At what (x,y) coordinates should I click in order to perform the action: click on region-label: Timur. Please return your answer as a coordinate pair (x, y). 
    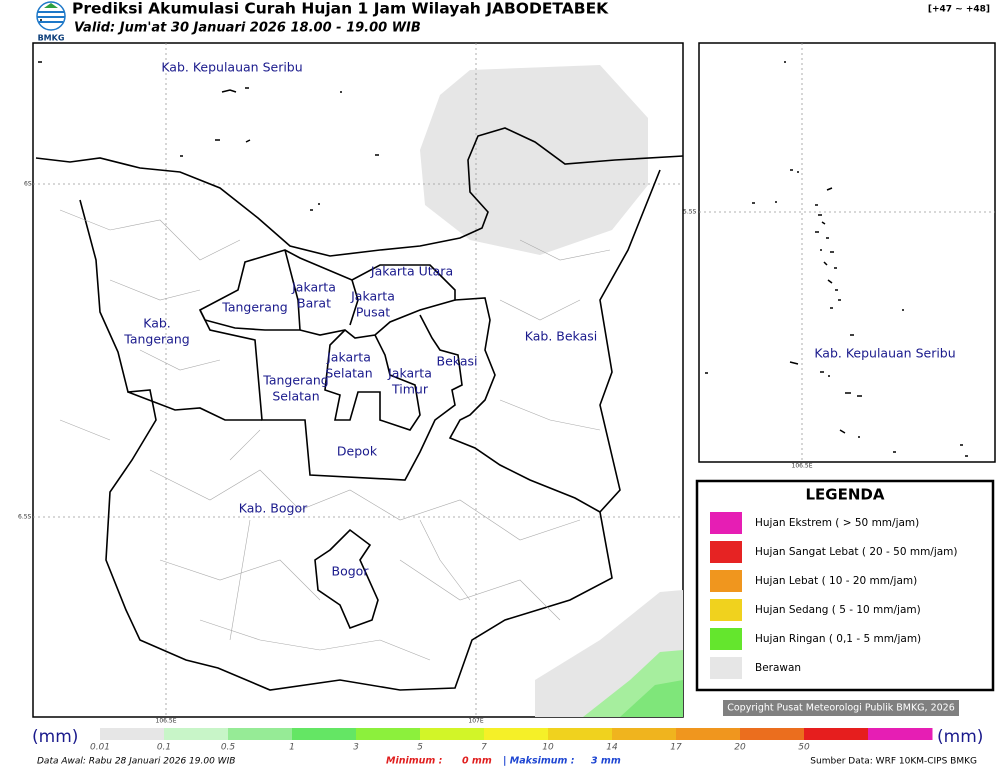
    Looking at the image, I should click on (410, 389).